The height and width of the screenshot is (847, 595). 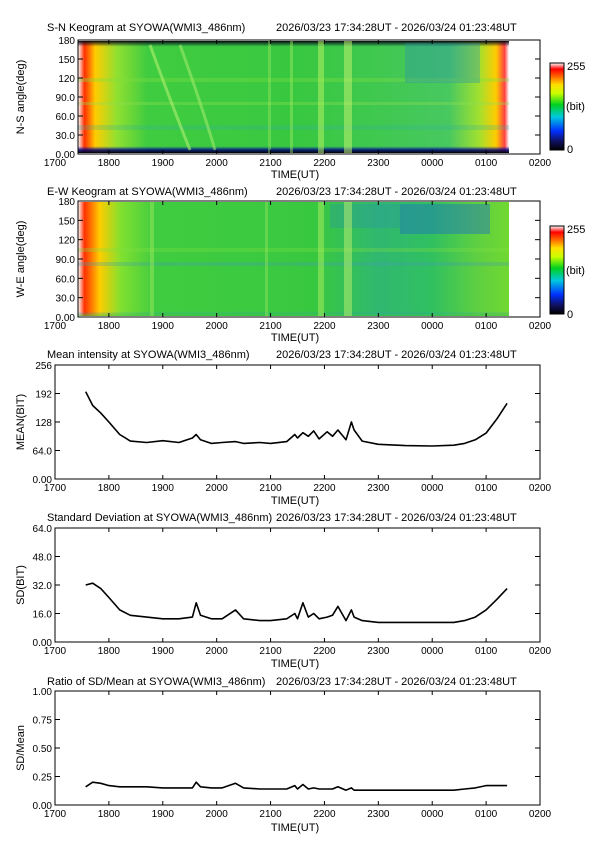 What do you see at coordinates (324, 814) in the screenshot?
I see `ratio-x-tick-label: 2200` at bounding box center [324, 814].